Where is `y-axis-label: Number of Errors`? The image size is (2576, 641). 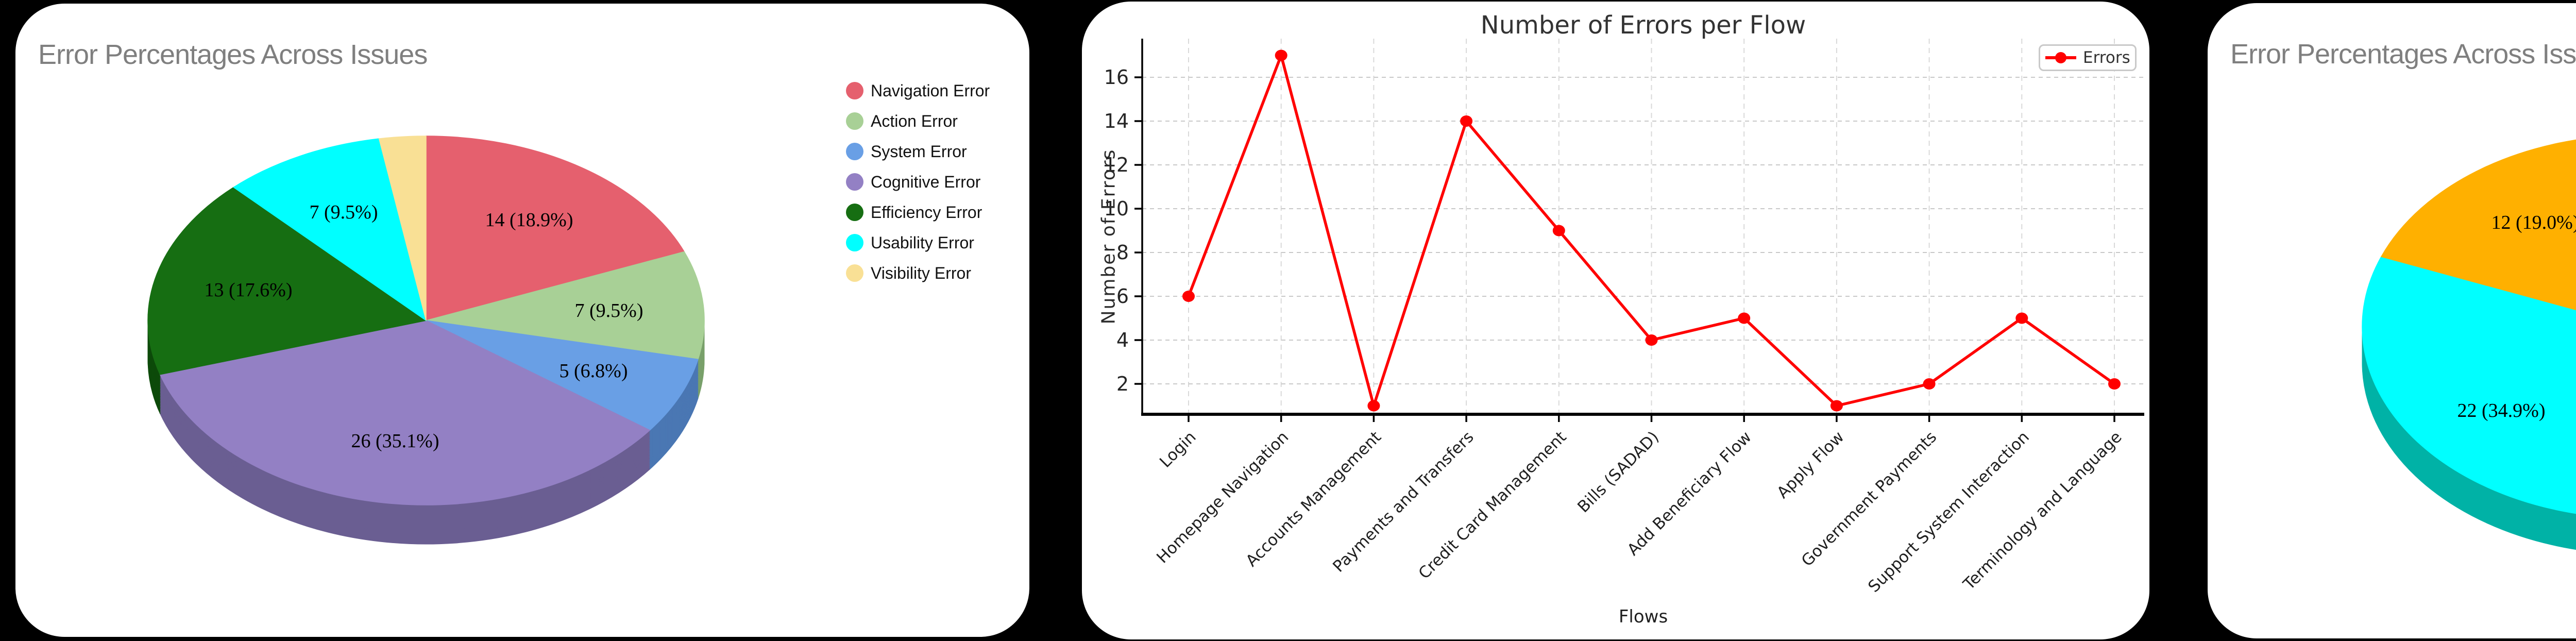
y-axis-label: Number of Errors is located at coordinates (1109, 236).